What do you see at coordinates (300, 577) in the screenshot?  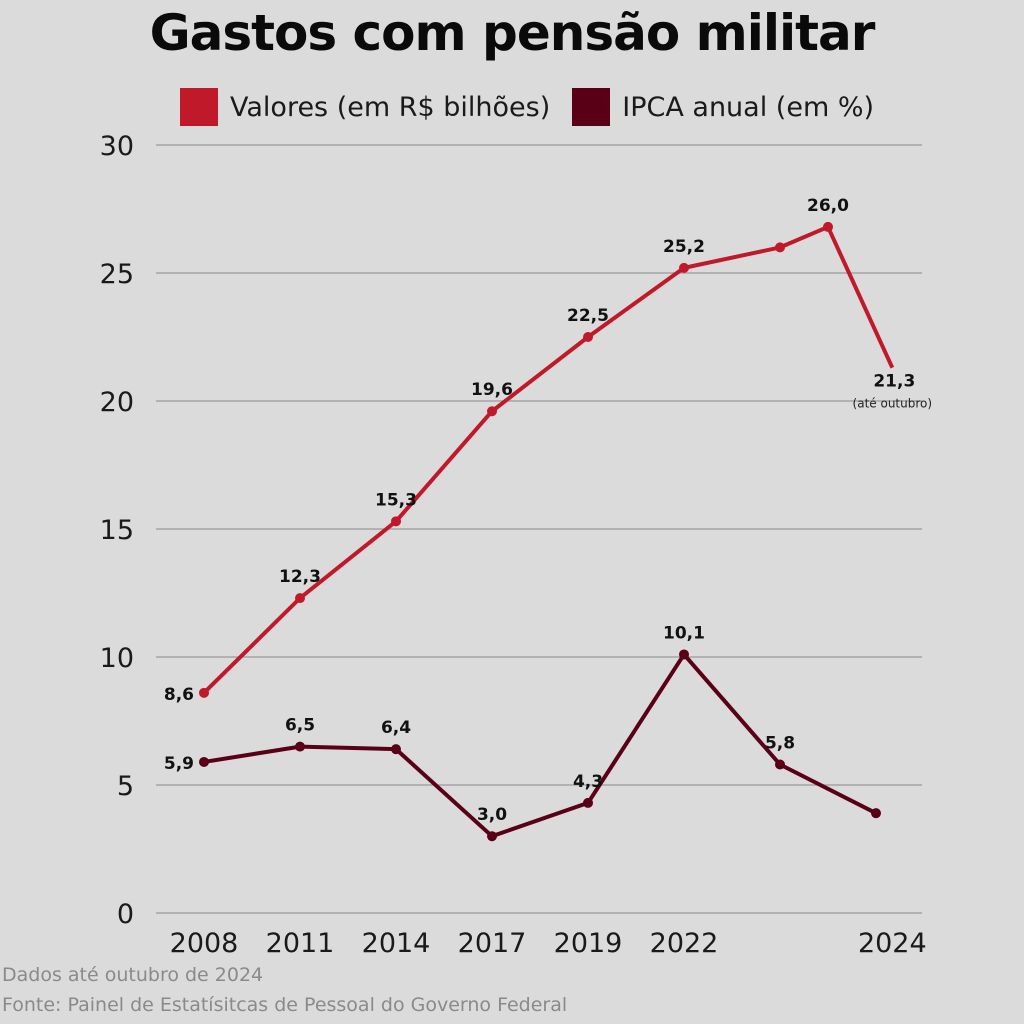 I see `data-label: 12,3` at bounding box center [300, 577].